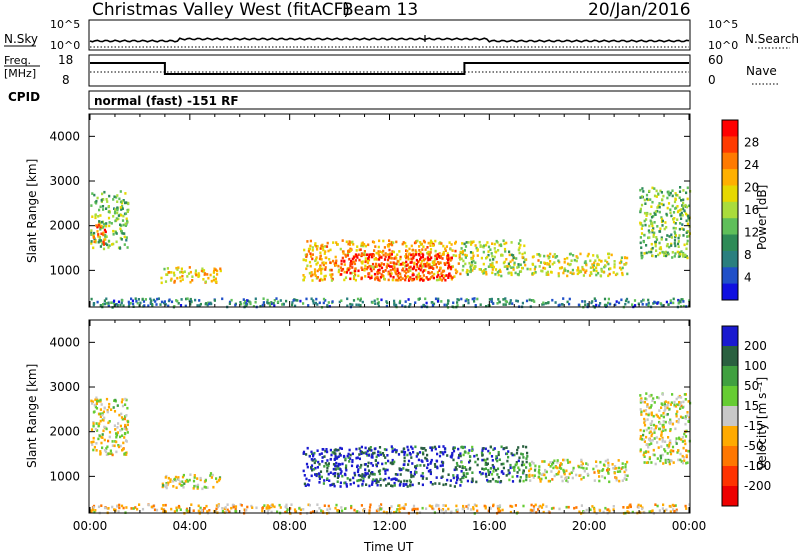 The width and height of the screenshot is (800, 554). Describe the element at coordinates (389, 100) in the screenshot. I see `cpid-panel-frame` at that location.